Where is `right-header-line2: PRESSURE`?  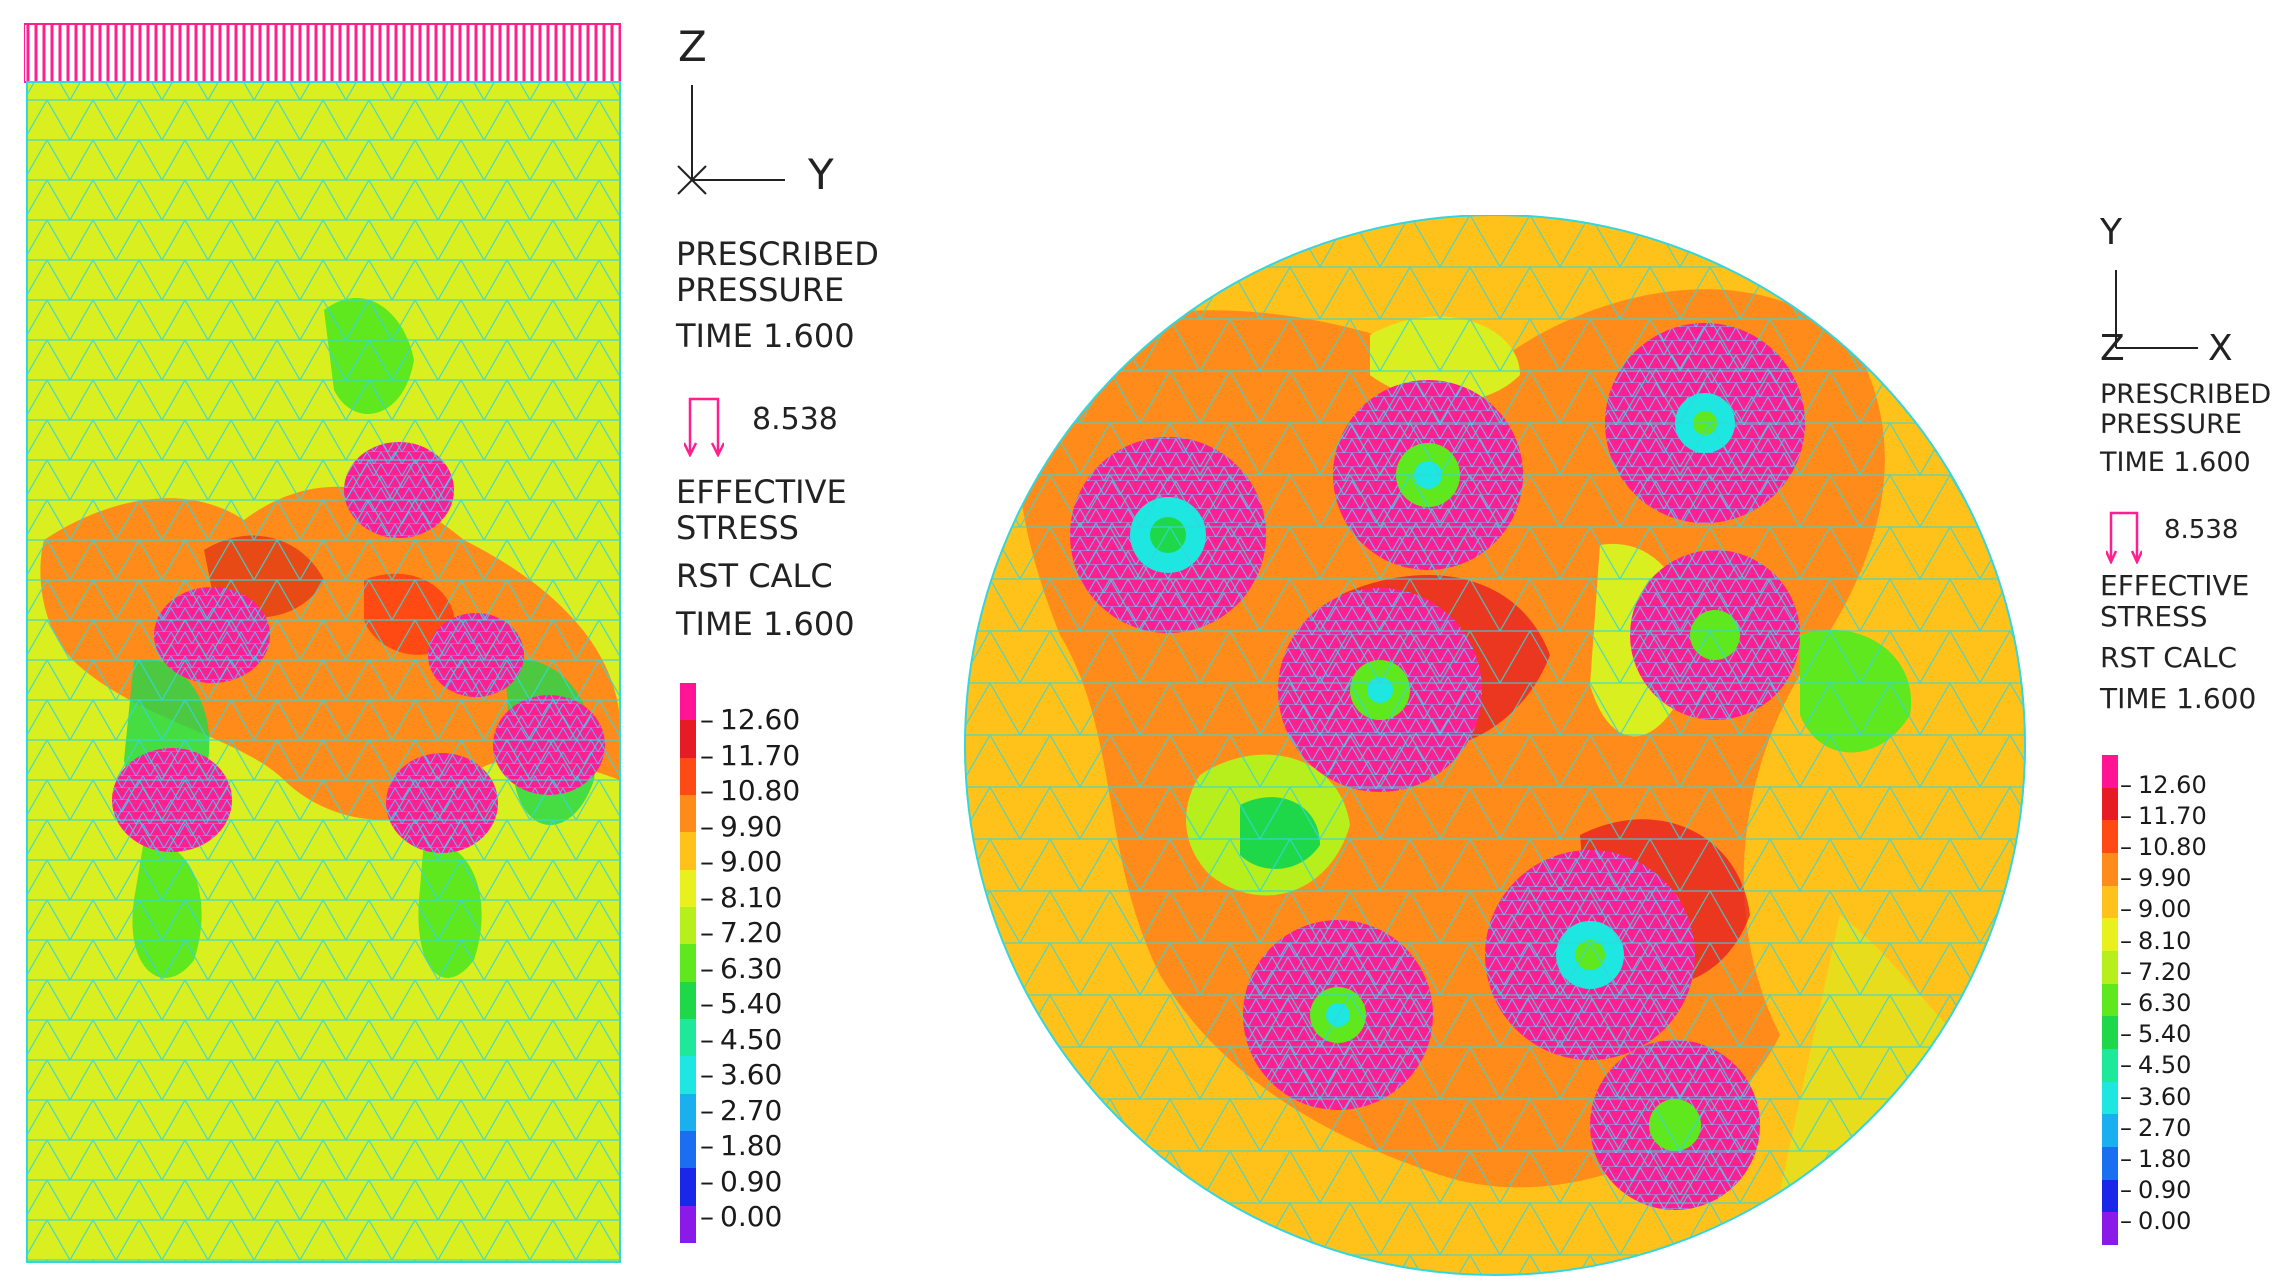 right-header-line2: PRESSURE is located at coordinates (2171, 424).